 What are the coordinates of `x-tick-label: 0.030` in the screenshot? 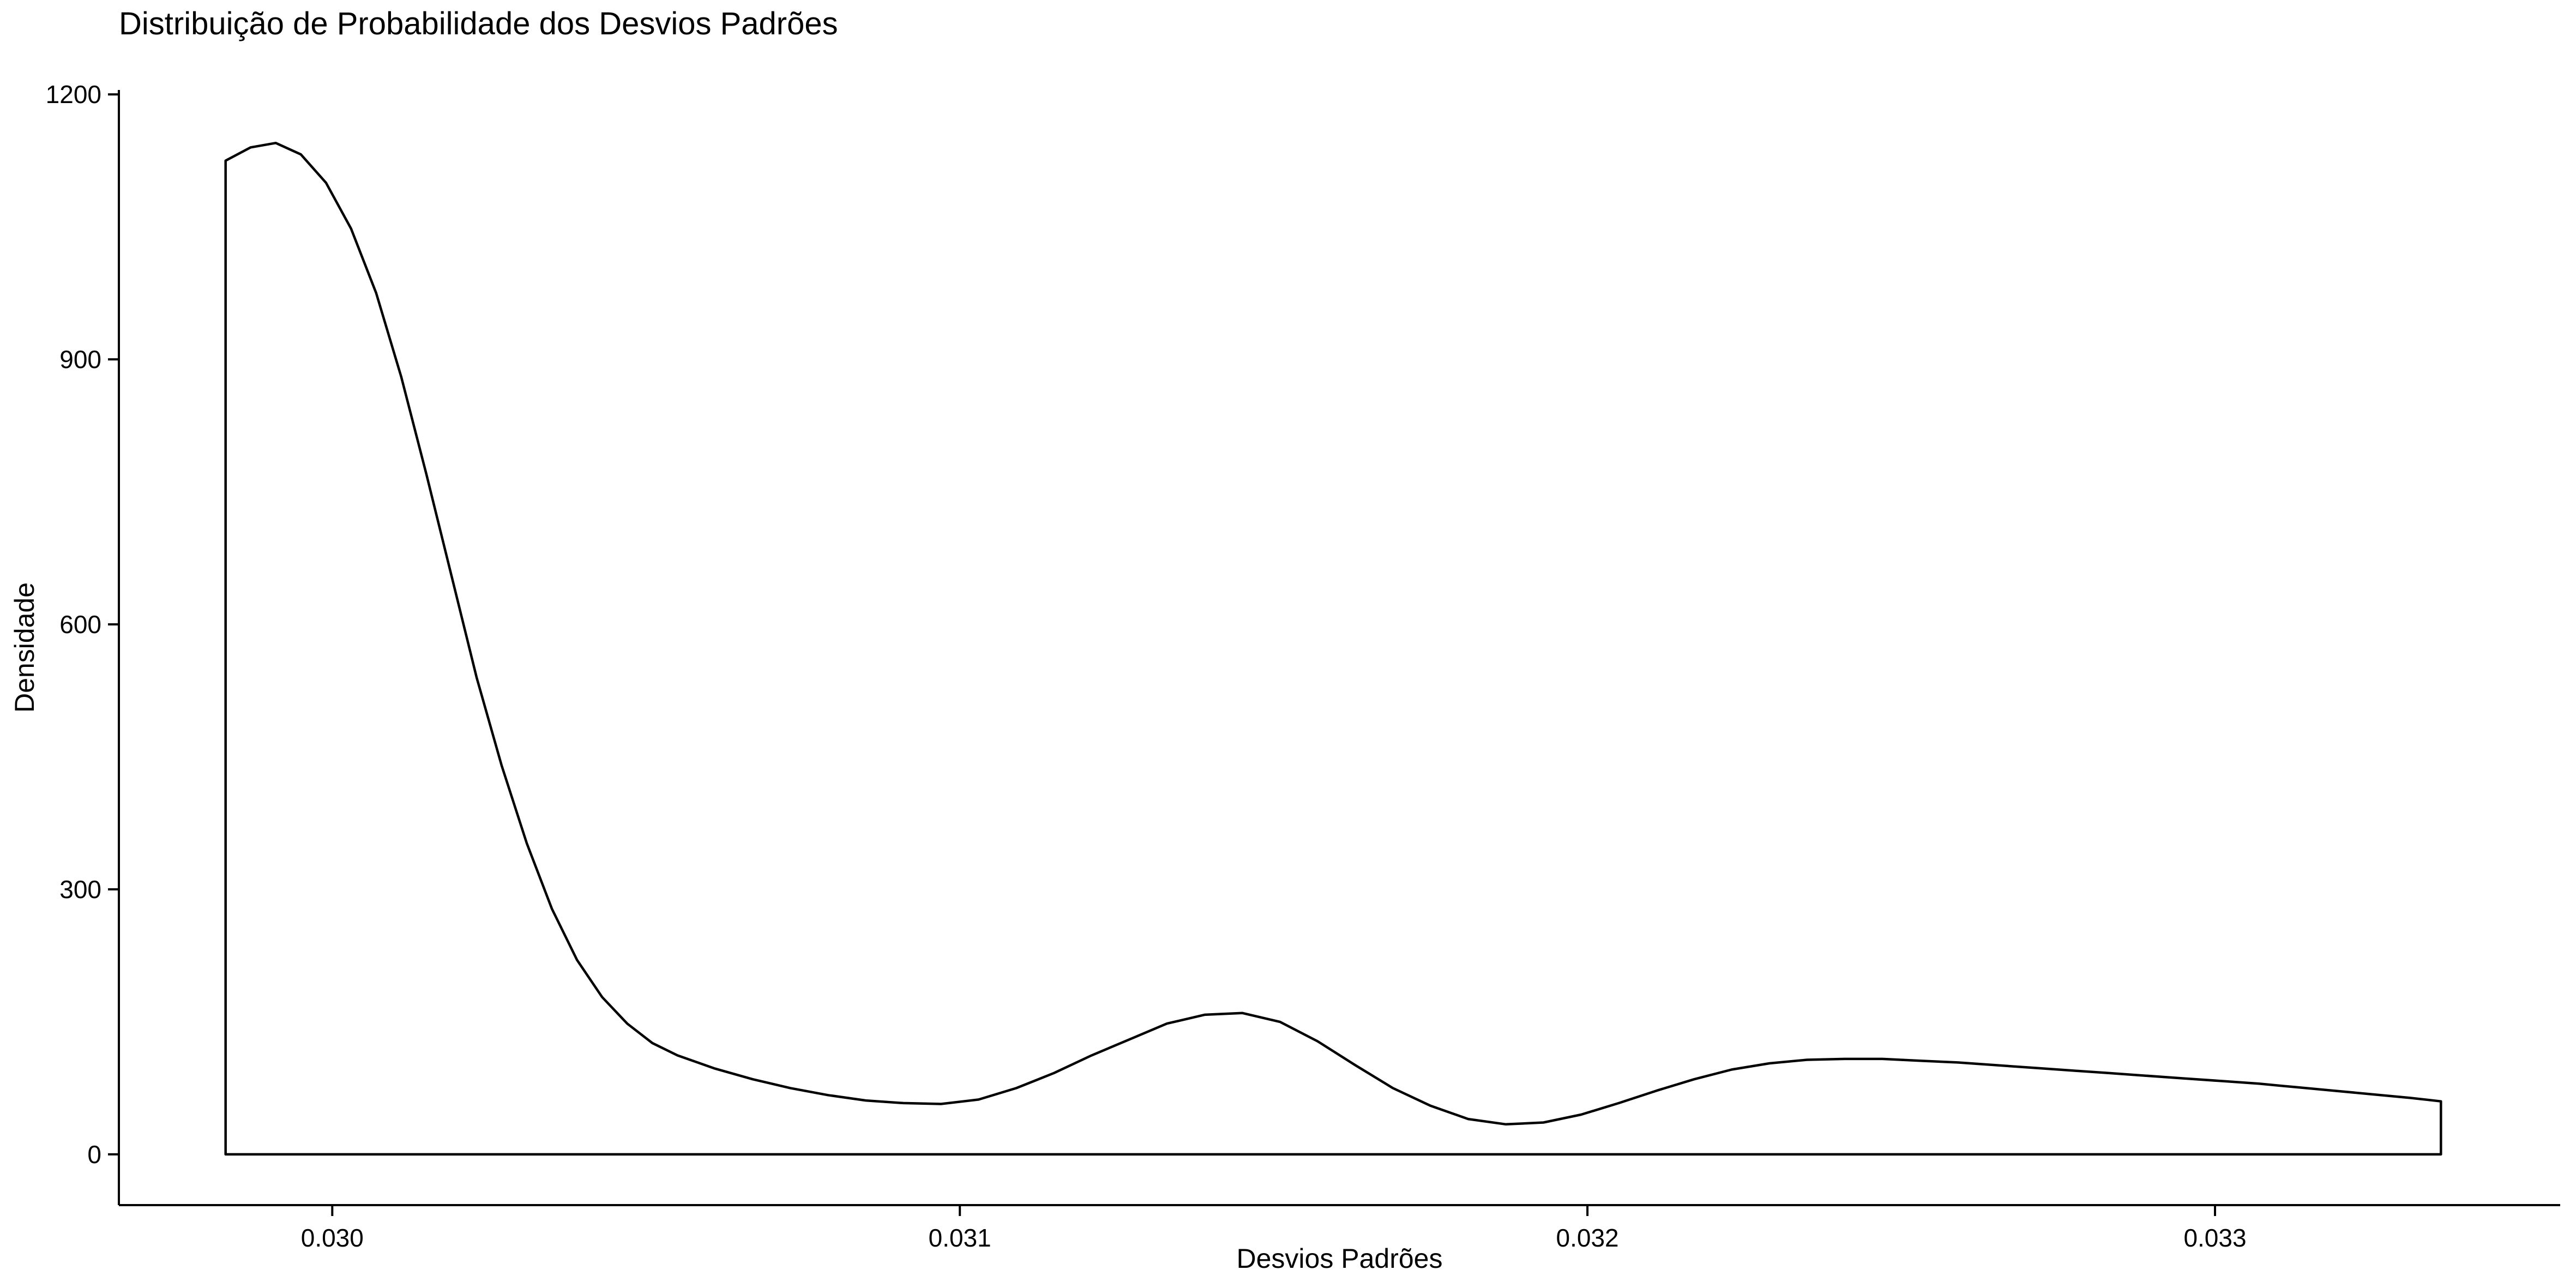 It's located at (332, 1238).